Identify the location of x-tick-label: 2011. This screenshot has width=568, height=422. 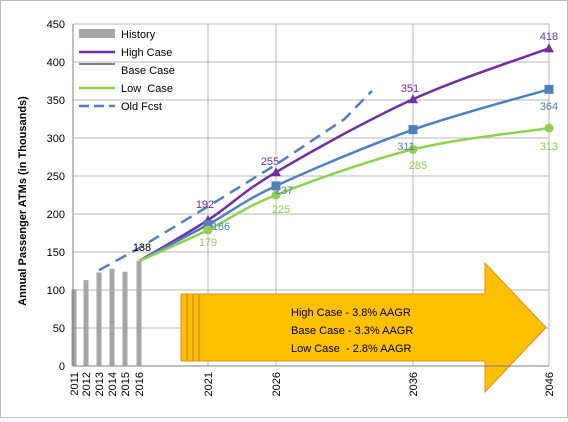
(75, 384).